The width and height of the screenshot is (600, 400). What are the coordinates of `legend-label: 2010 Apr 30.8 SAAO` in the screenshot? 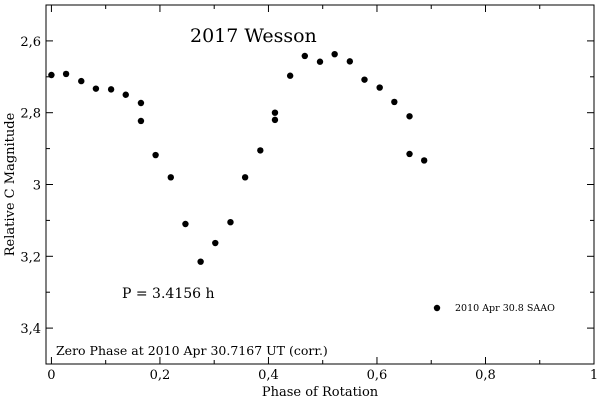 It's located at (505, 308).